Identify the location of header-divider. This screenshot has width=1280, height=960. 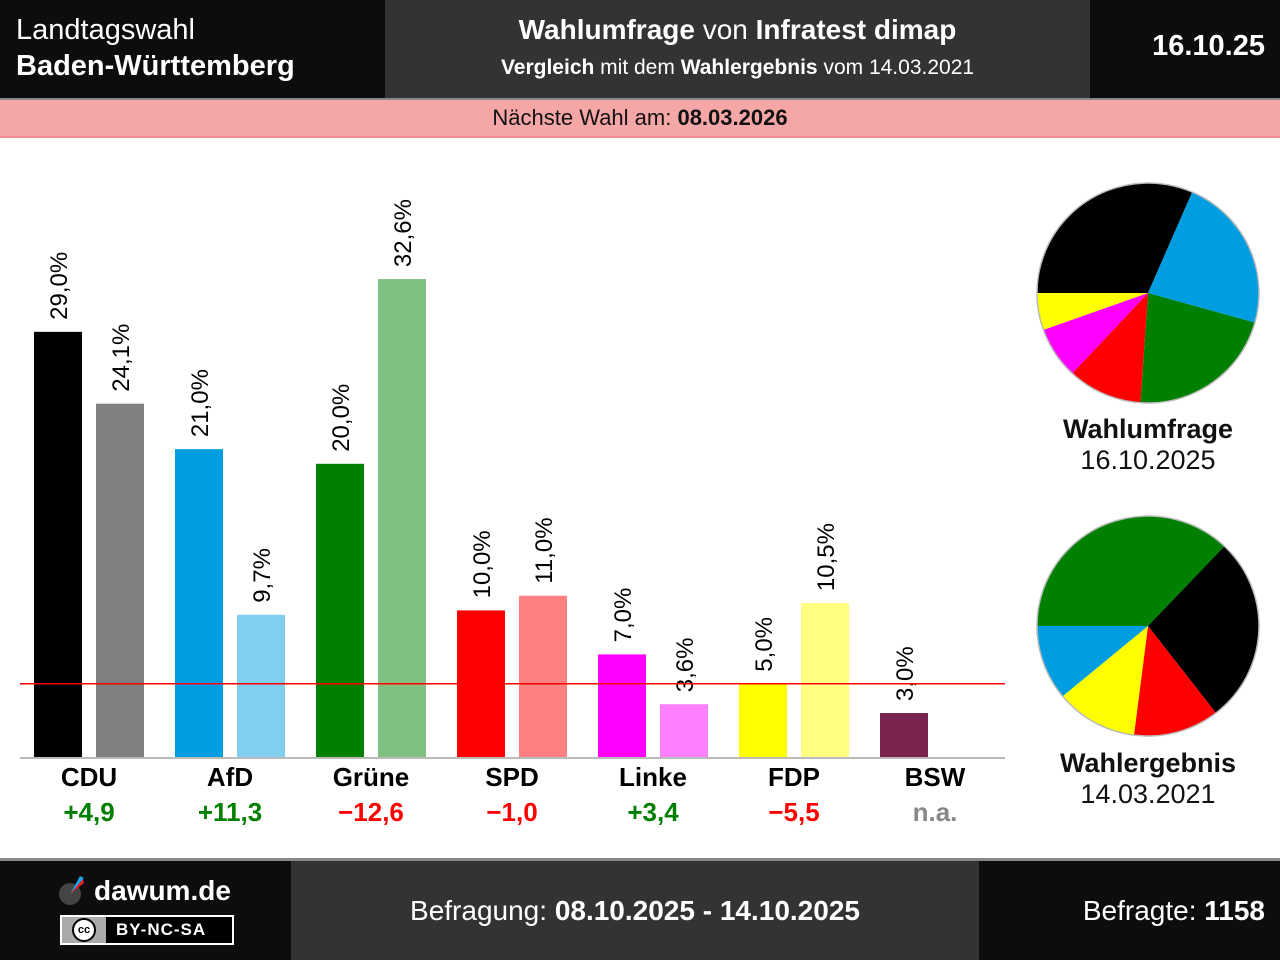
(640, 99).